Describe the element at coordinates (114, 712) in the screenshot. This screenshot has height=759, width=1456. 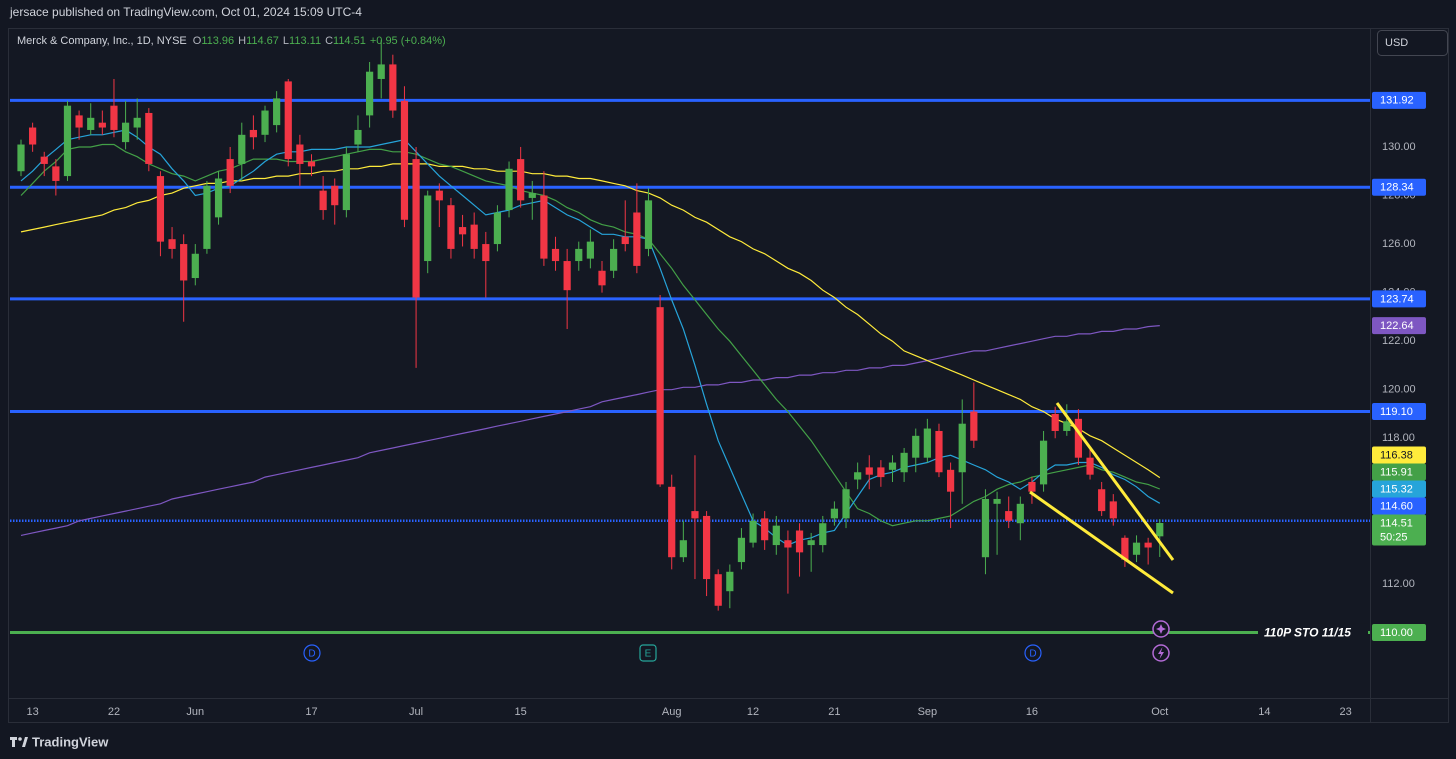
I see `x-tick-label: 22` at that location.